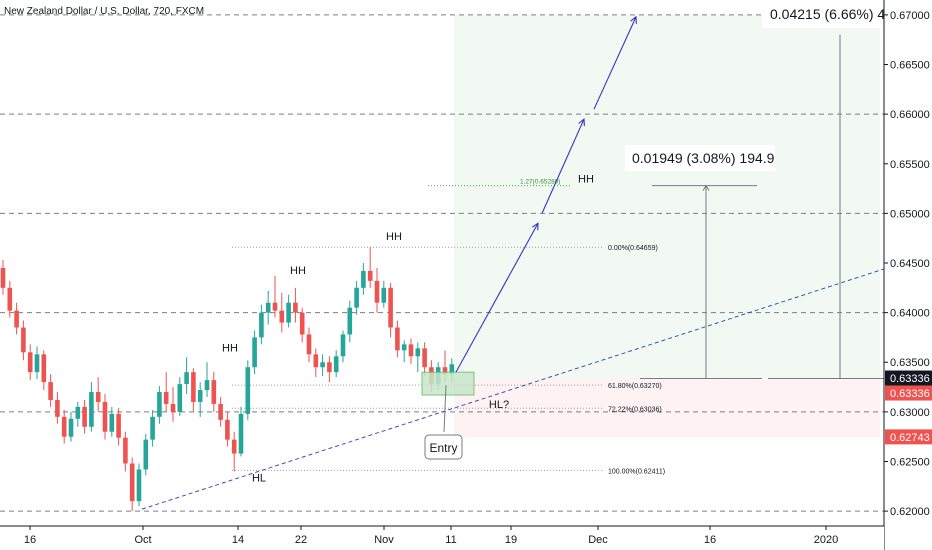  What do you see at coordinates (442, 537) in the screenshot?
I see `time-axis: 16 Oct 14 22 Nov 11 19 Dec 16 2020` at bounding box center [442, 537].